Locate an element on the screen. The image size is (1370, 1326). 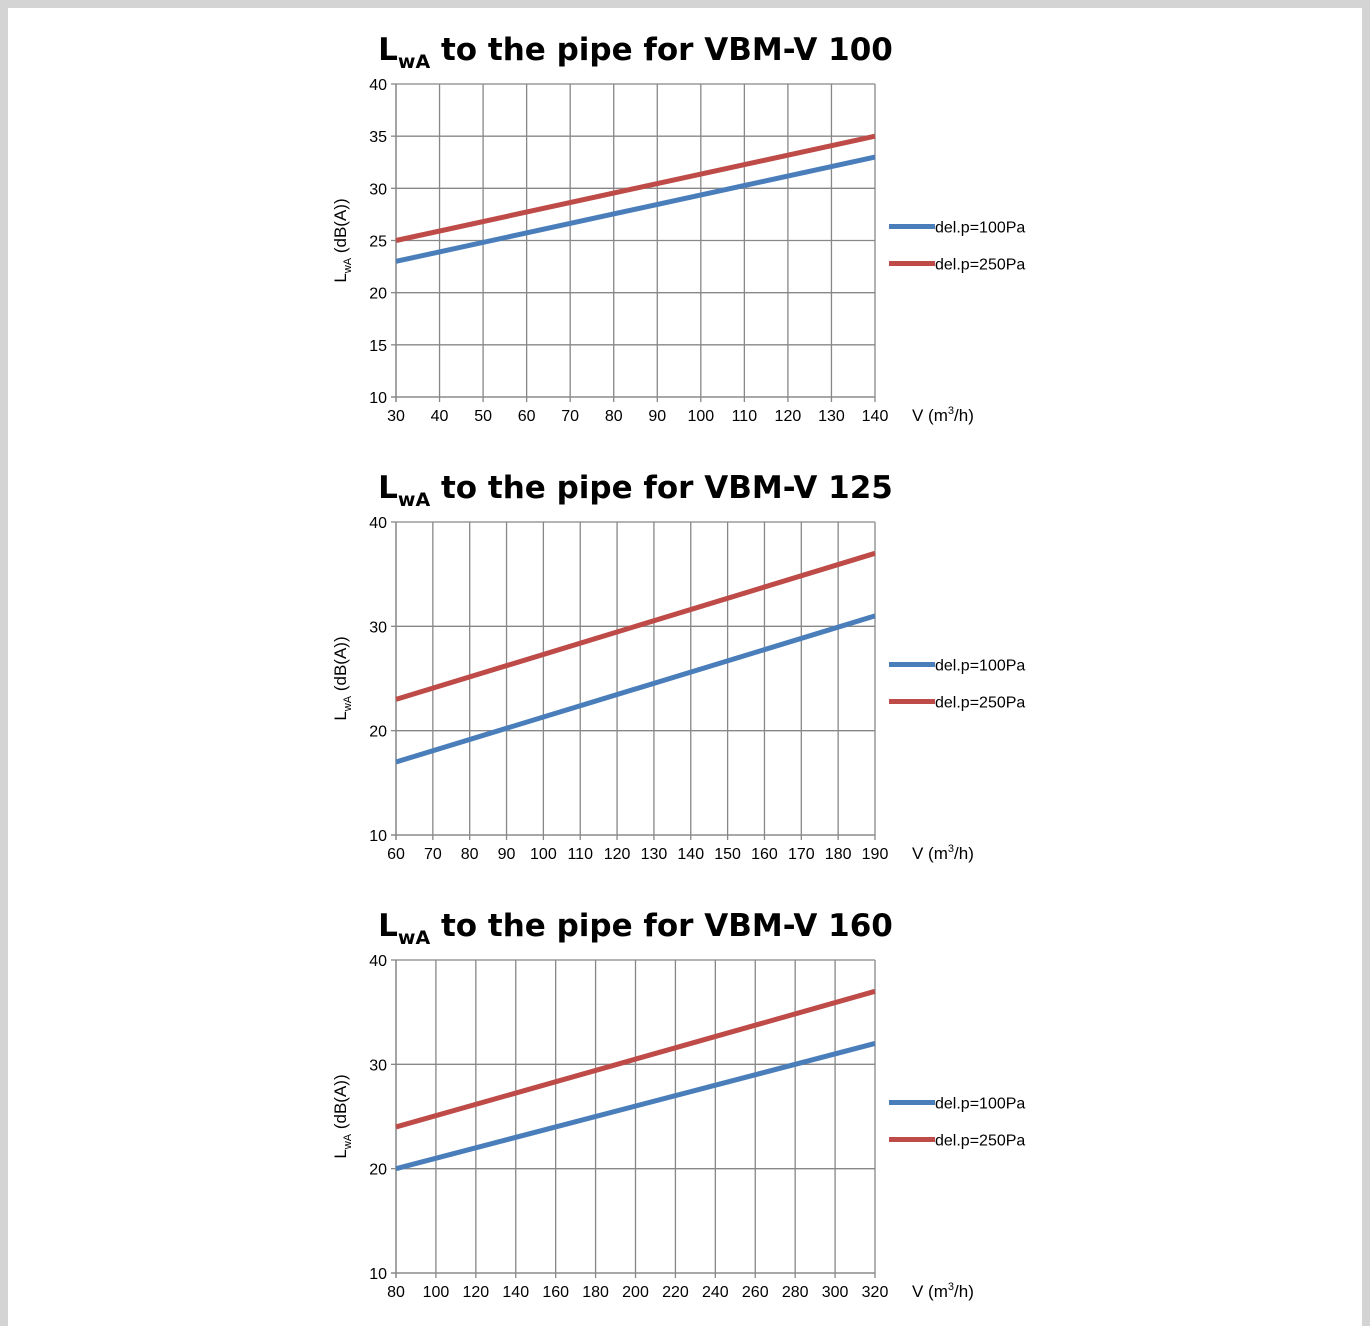
x-tick-label: 170 is located at coordinates (801, 854).